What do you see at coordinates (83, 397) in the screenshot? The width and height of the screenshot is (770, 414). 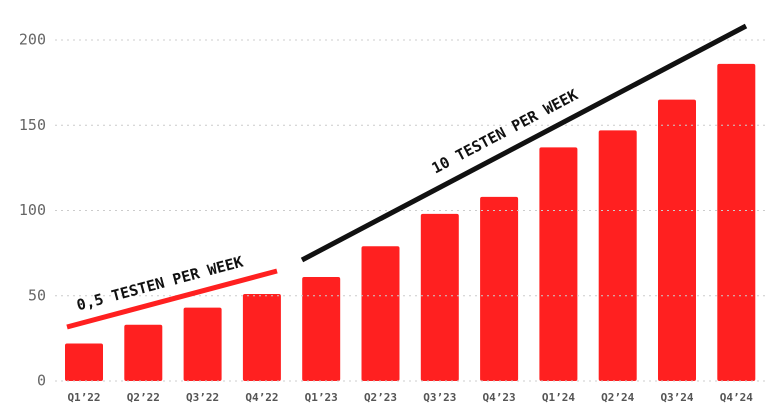 I see `x-tick-label: Q1’22` at bounding box center [83, 397].